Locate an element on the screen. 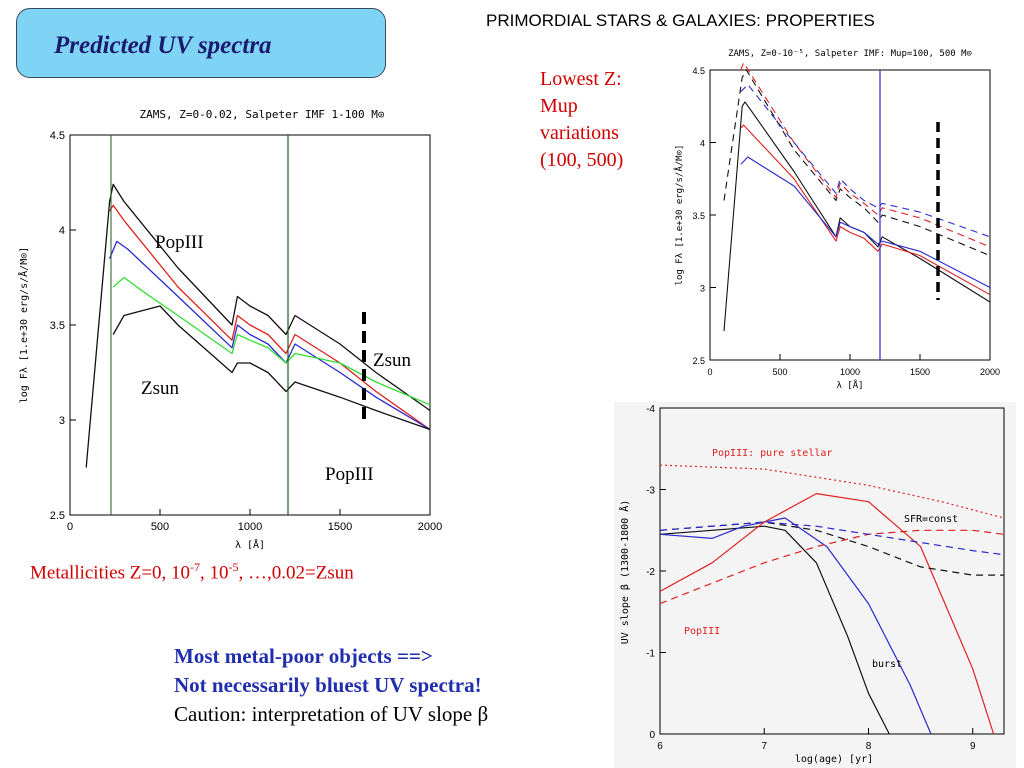  metallicity-mid: , 10 is located at coordinates (214, 573).